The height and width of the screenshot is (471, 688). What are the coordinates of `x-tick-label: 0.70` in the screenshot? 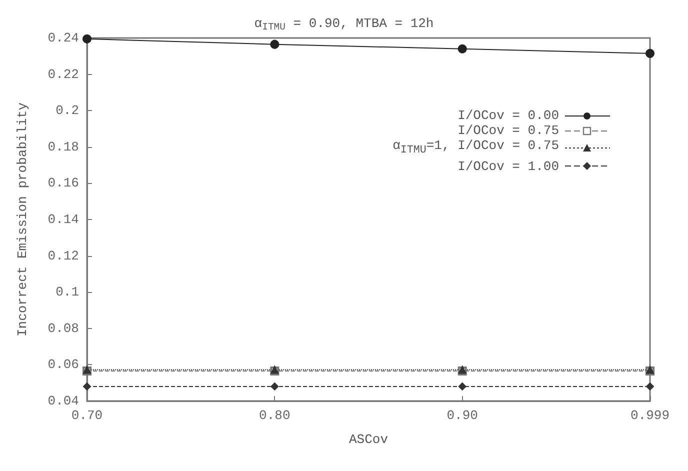 It's located at (87, 415).